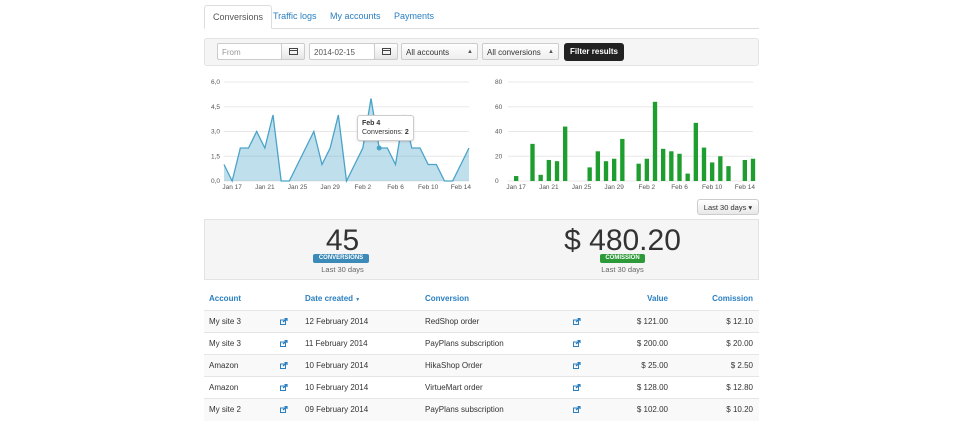 The height and width of the screenshot is (421, 960). I want to click on x-tick-label: Feb 14, so click(461, 187).